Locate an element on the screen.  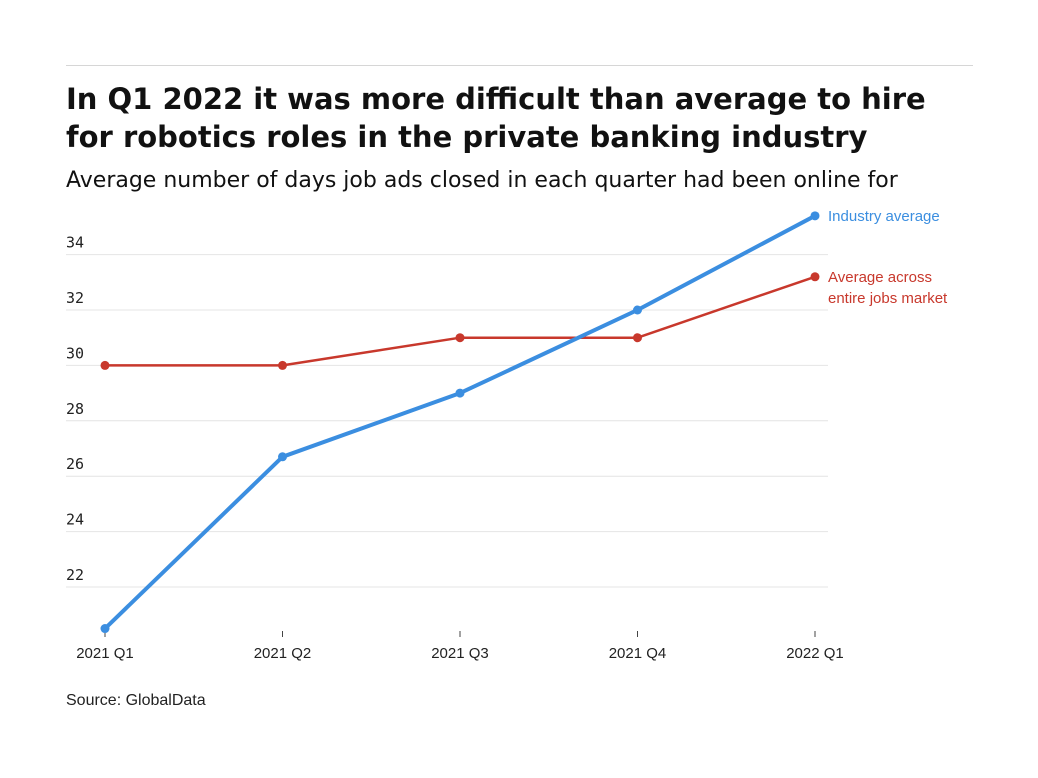
series-label-average-across-entire-jobs-market: Average across entire jobs market is located at coordinates (888, 288).